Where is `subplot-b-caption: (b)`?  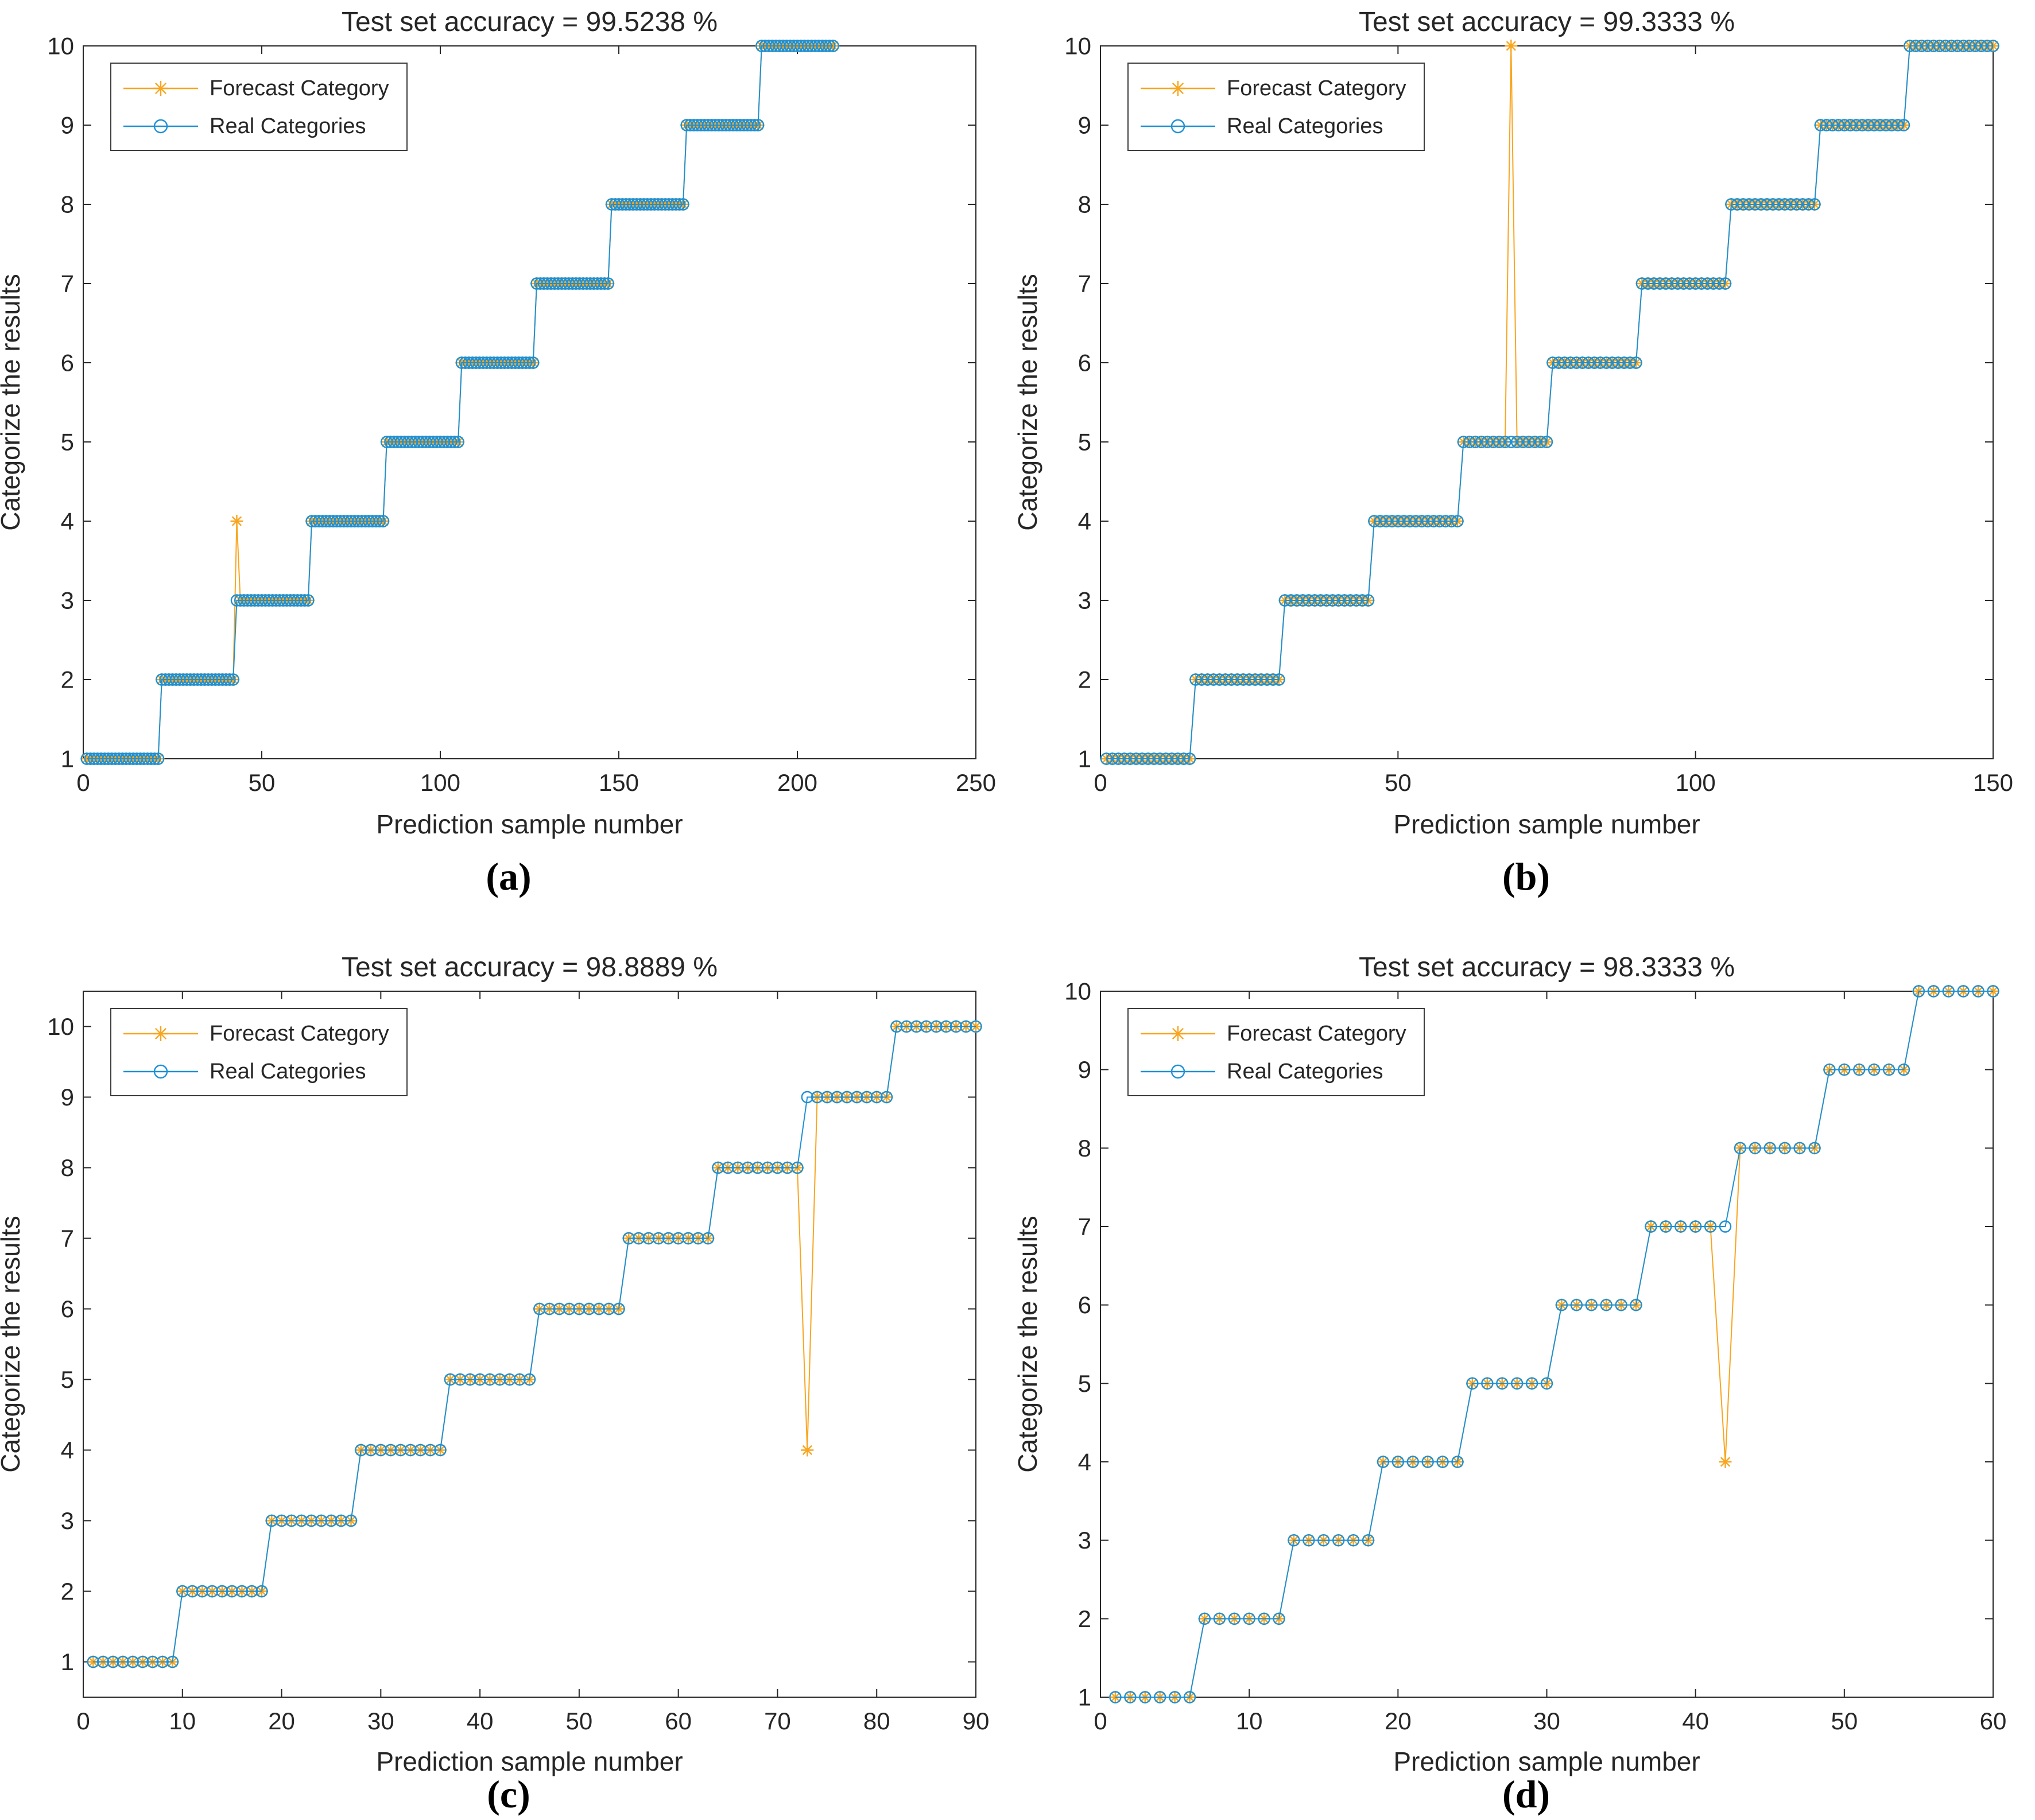 subplot-b-caption: (b) is located at coordinates (1526, 877).